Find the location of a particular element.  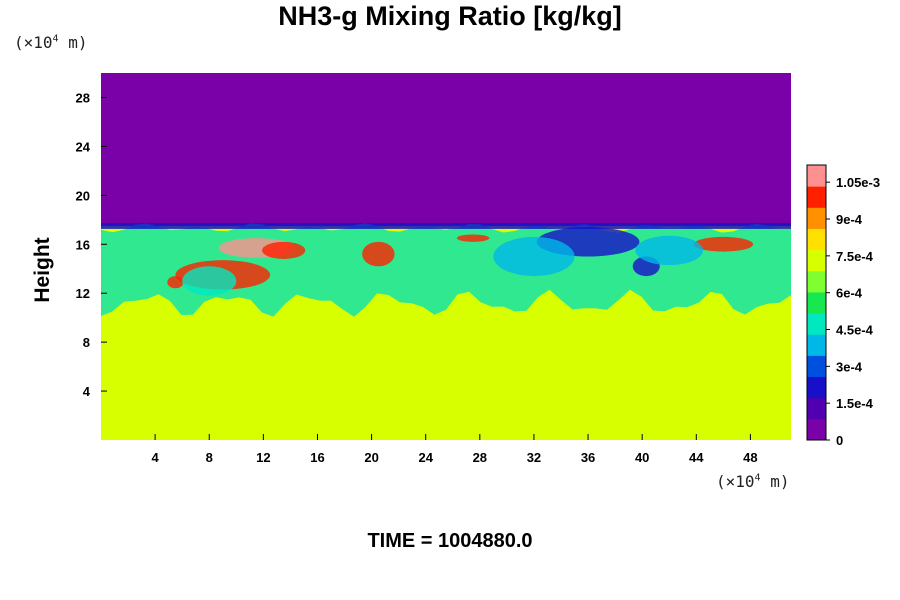

y-tick-label: 8 is located at coordinates (86, 342).